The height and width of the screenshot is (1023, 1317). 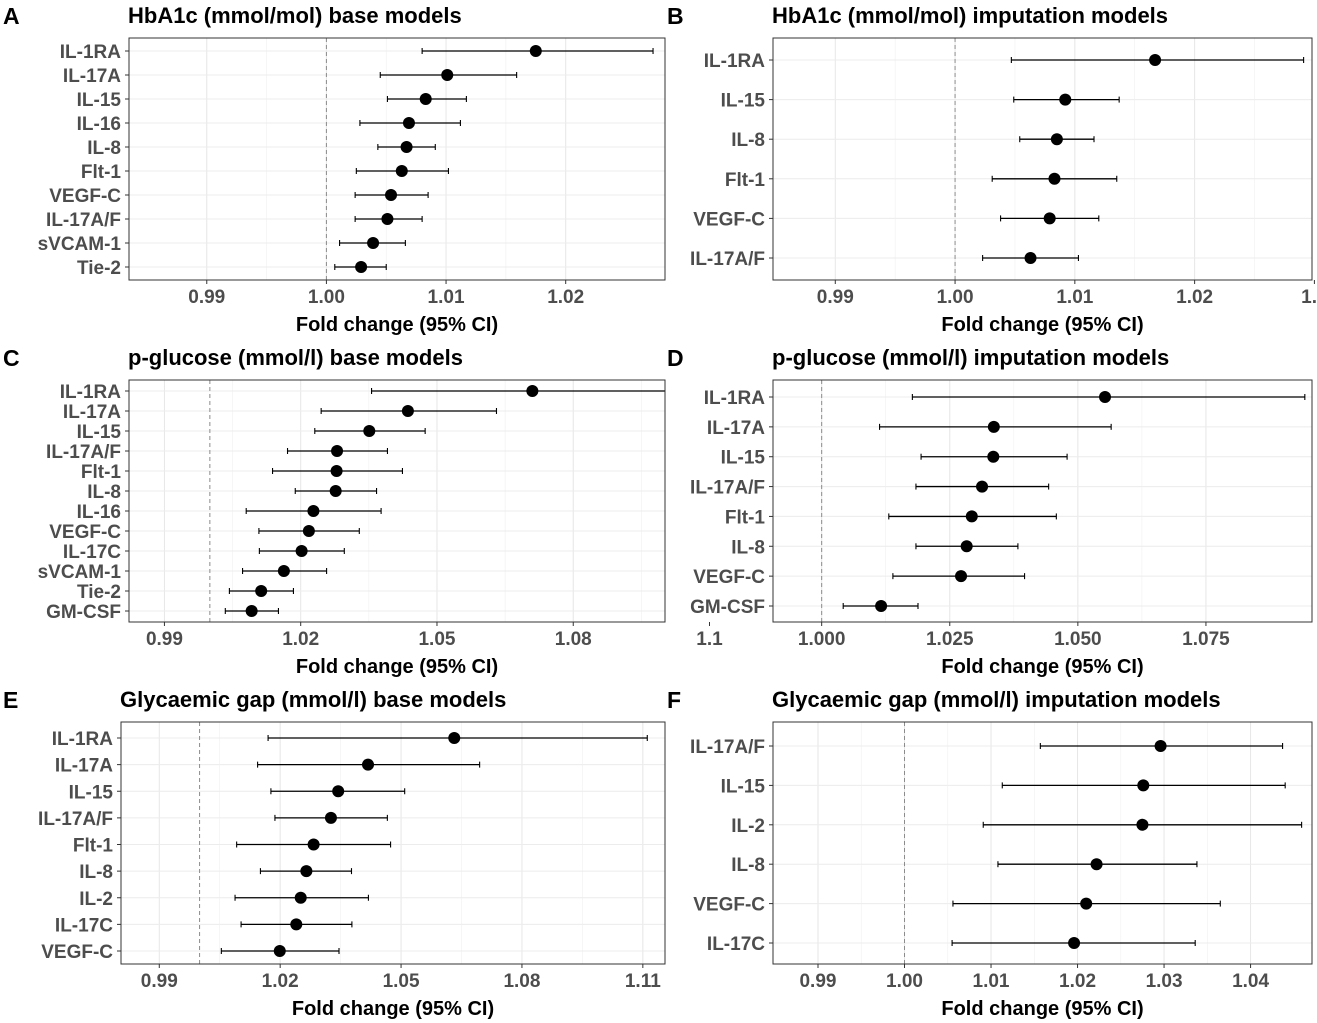 I want to click on x-tick-label: 1.000, so click(x=822, y=639).